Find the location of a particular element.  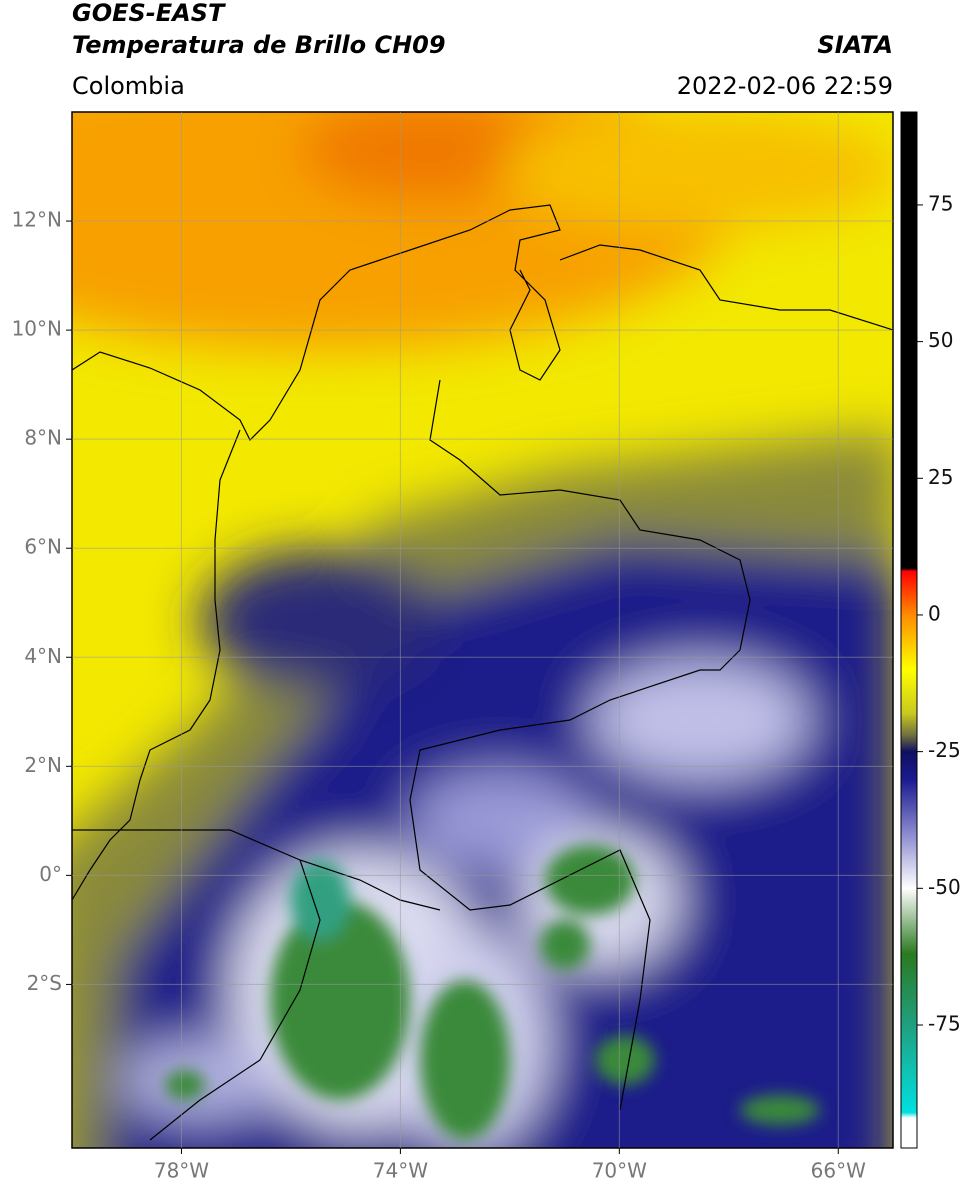

datetime: 2022-02-06 22:59 is located at coordinates (785, 86).